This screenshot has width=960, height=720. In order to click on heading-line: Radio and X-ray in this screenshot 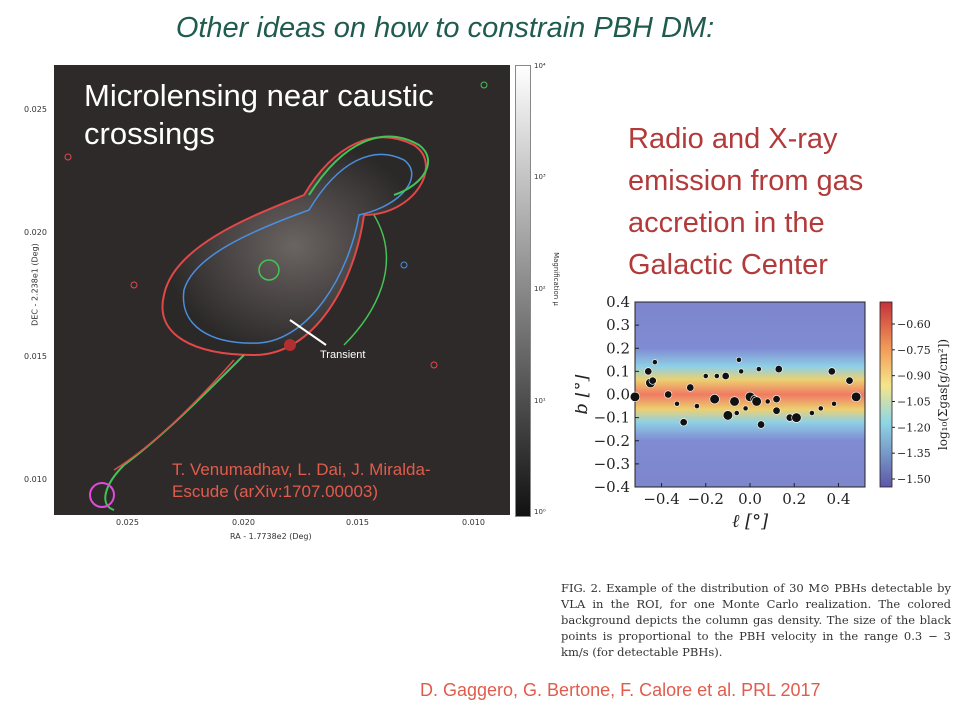, I will do `click(733, 139)`.